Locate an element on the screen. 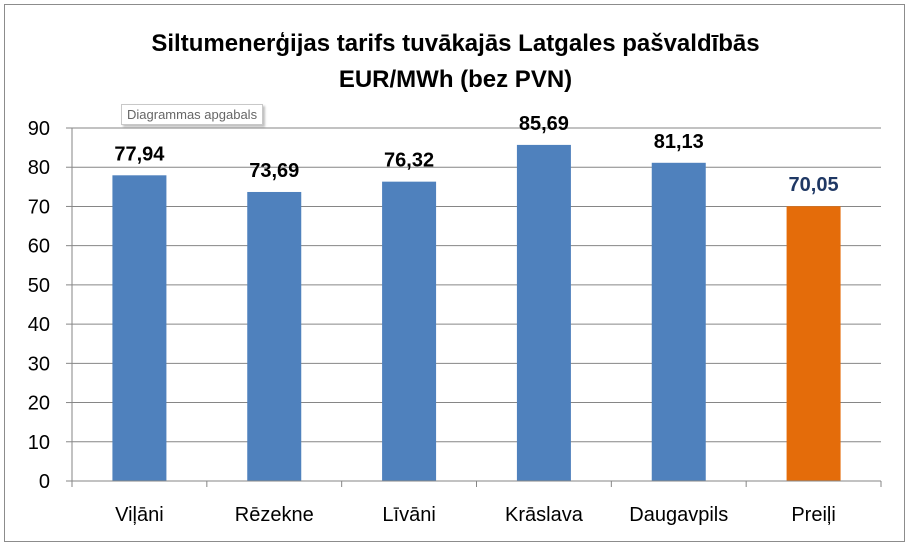 The height and width of the screenshot is (548, 911). y-tick-label: 60 is located at coordinates (39, 247).